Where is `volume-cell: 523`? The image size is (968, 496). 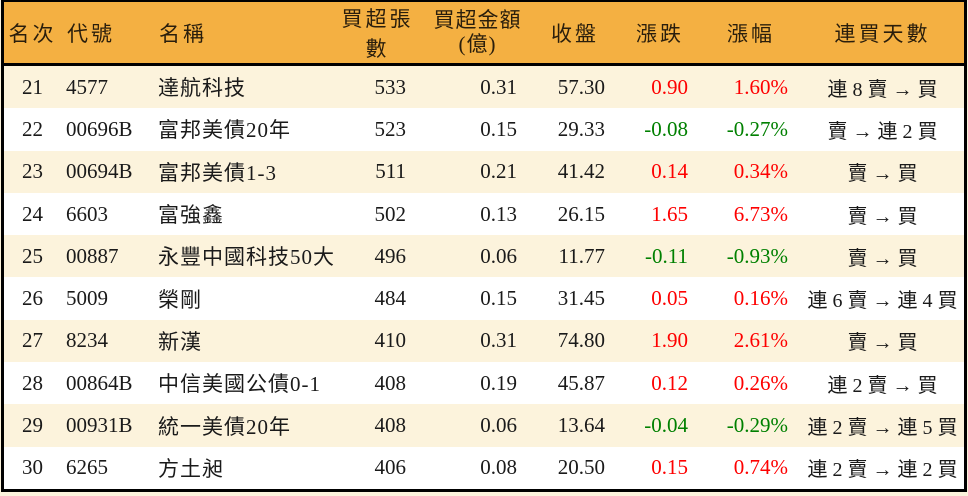
volume-cell: 523 is located at coordinates (390, 128).